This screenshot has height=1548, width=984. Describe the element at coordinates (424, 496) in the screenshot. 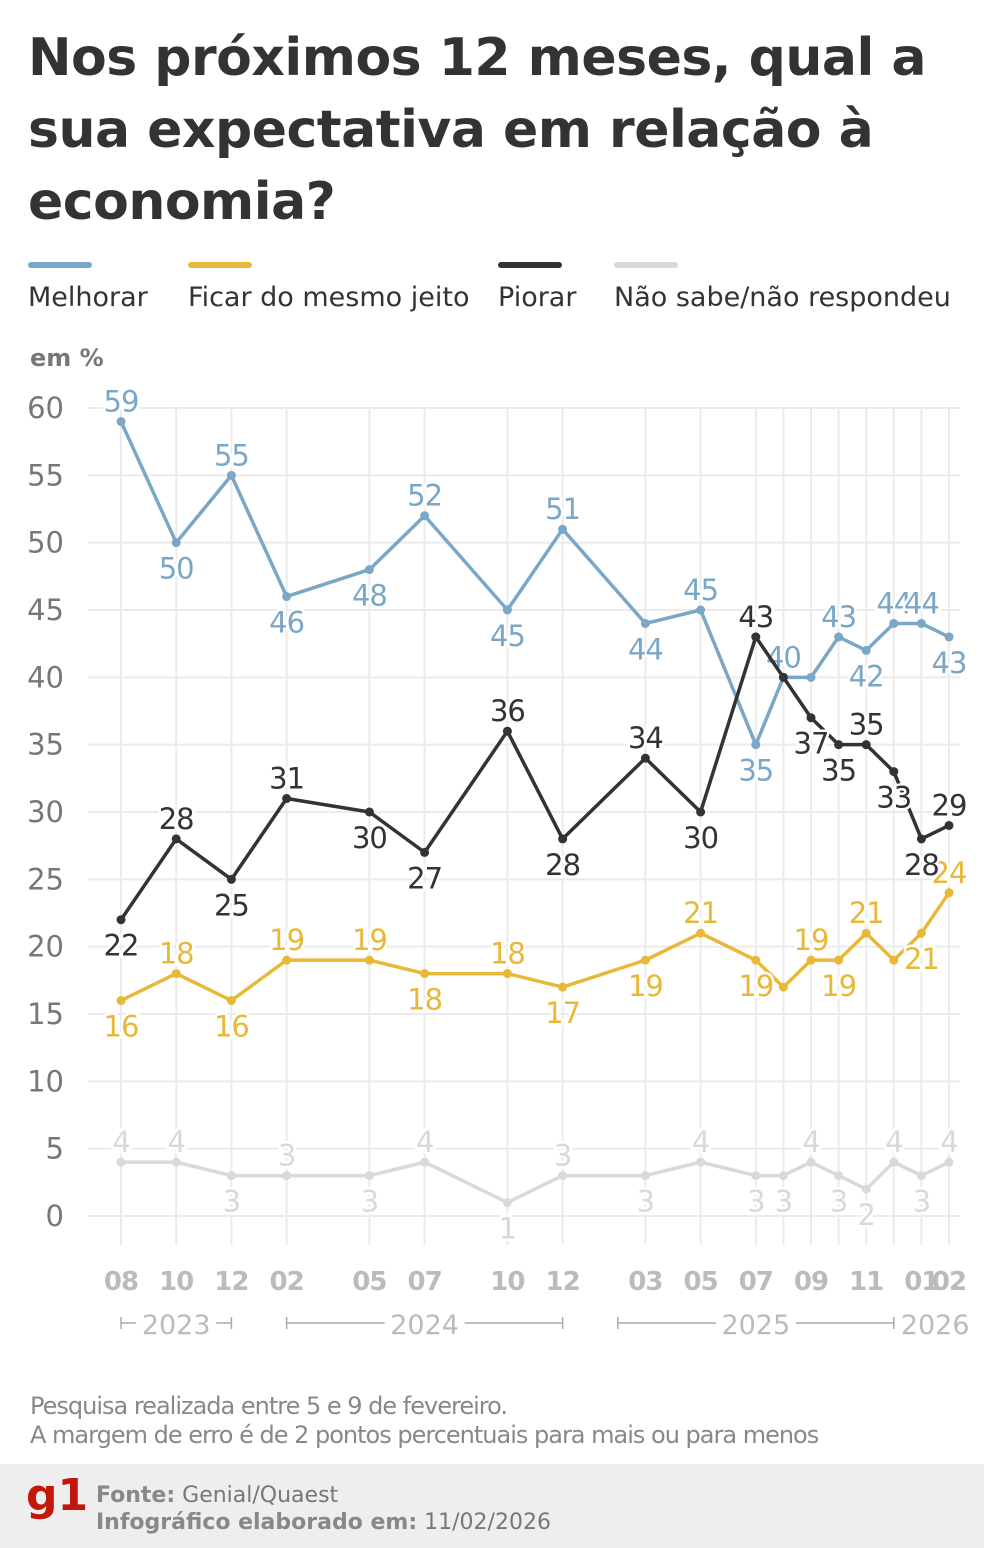

I see `data-label: 52` at that location.